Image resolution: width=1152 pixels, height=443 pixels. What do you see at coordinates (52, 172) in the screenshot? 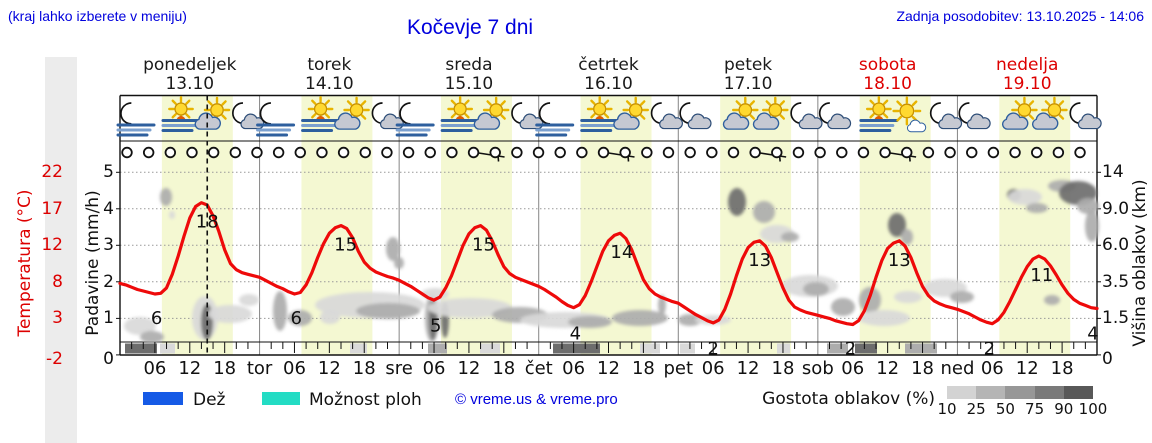
I see `temp-tick-label: 22` at bounding box center [52, 172].